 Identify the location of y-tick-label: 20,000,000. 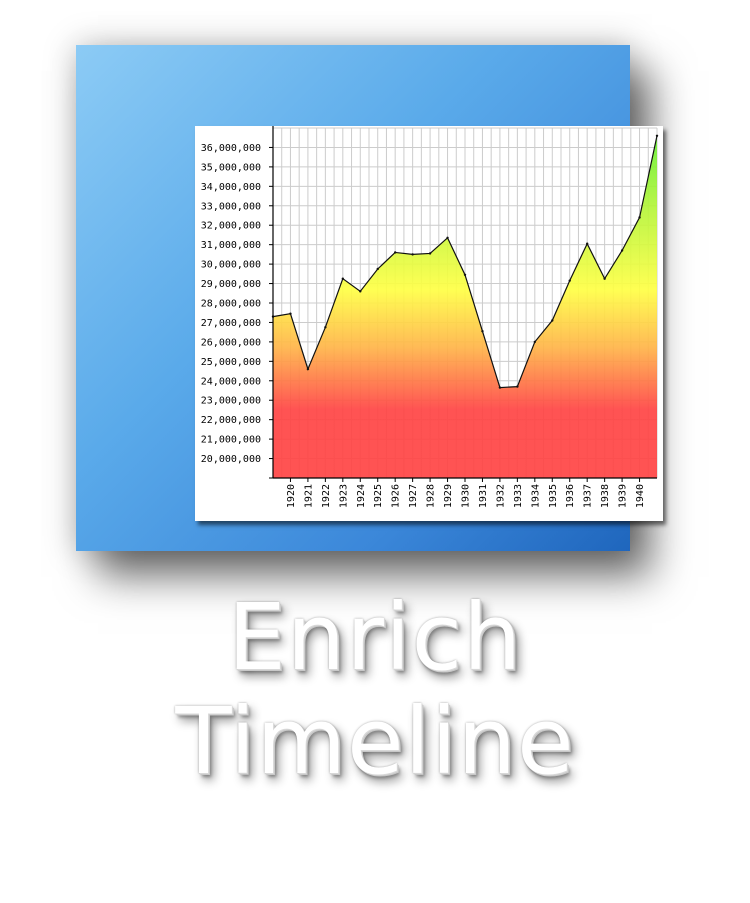
(231, 459).